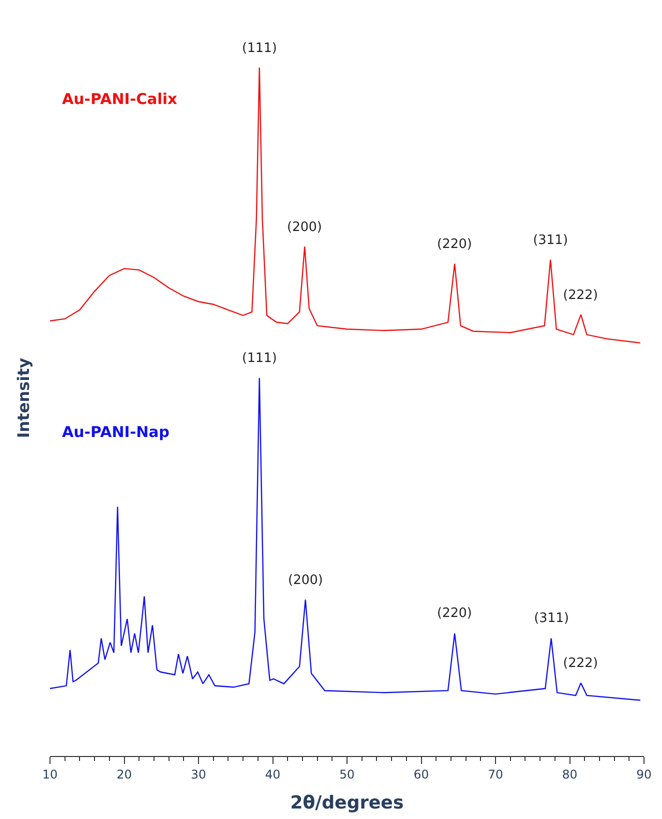 The width and height of the screenshot is (662, 819). What do you see at coordinates (421, 774) in the screenshot?
I see `x-tick-label: 60` at bounding box center [421, 774].